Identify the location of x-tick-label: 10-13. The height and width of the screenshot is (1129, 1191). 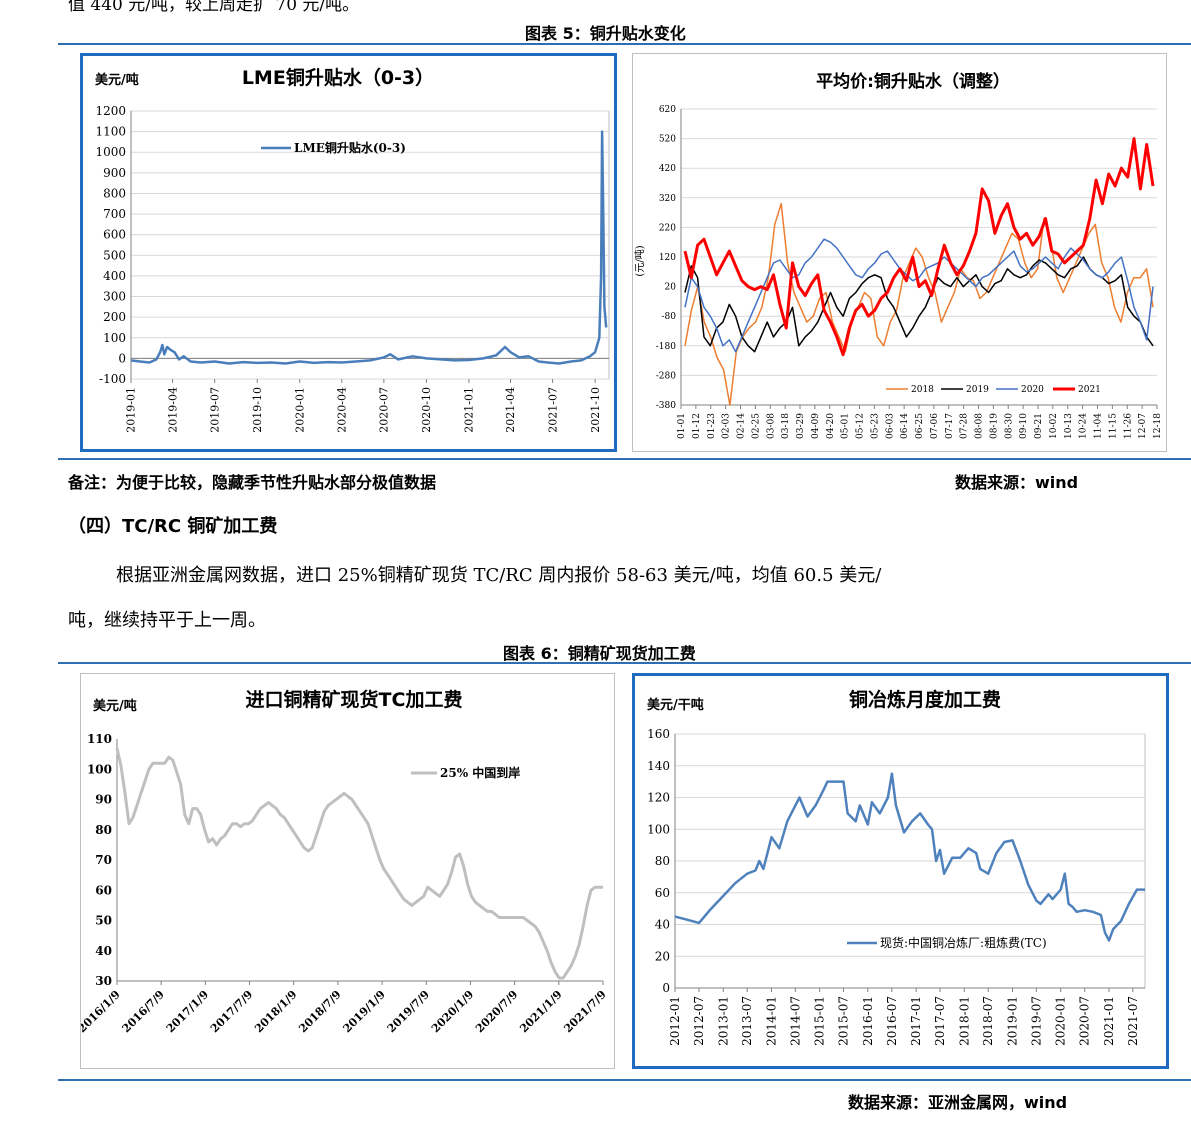
(1069, 426).